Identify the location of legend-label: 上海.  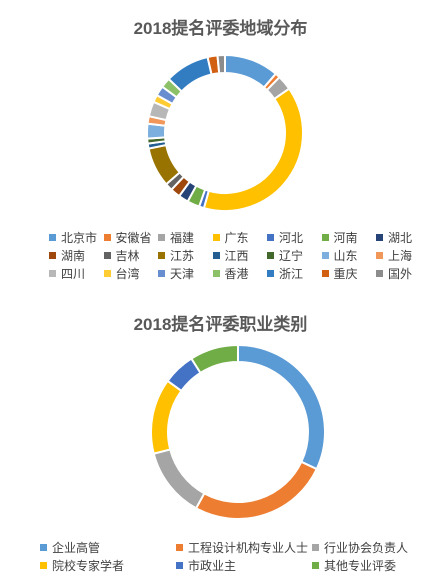
(400, 256).